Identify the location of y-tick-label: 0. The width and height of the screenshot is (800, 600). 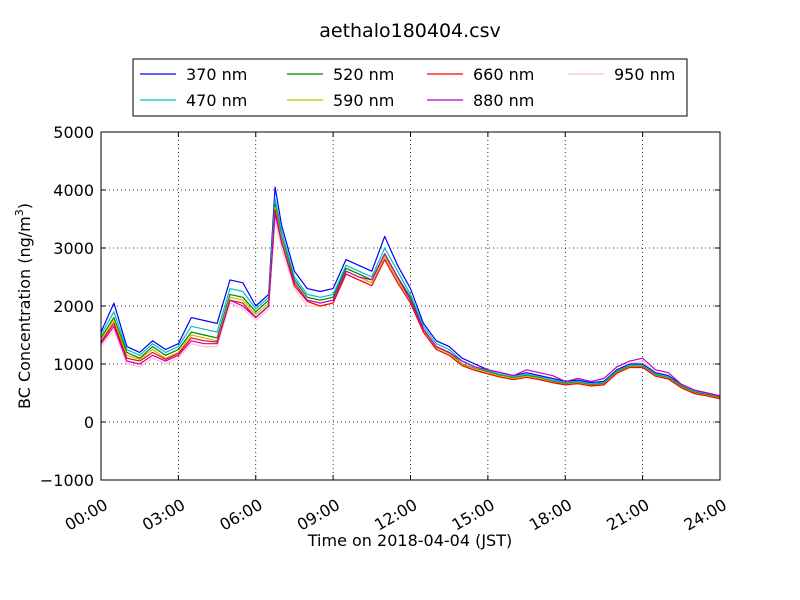
(89, 422).